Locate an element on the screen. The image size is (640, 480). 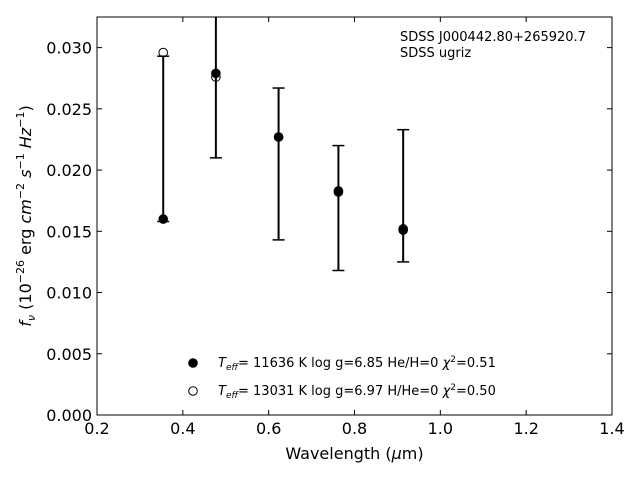
x-tick-label: 0.8 is located at coordinates (354, 428).